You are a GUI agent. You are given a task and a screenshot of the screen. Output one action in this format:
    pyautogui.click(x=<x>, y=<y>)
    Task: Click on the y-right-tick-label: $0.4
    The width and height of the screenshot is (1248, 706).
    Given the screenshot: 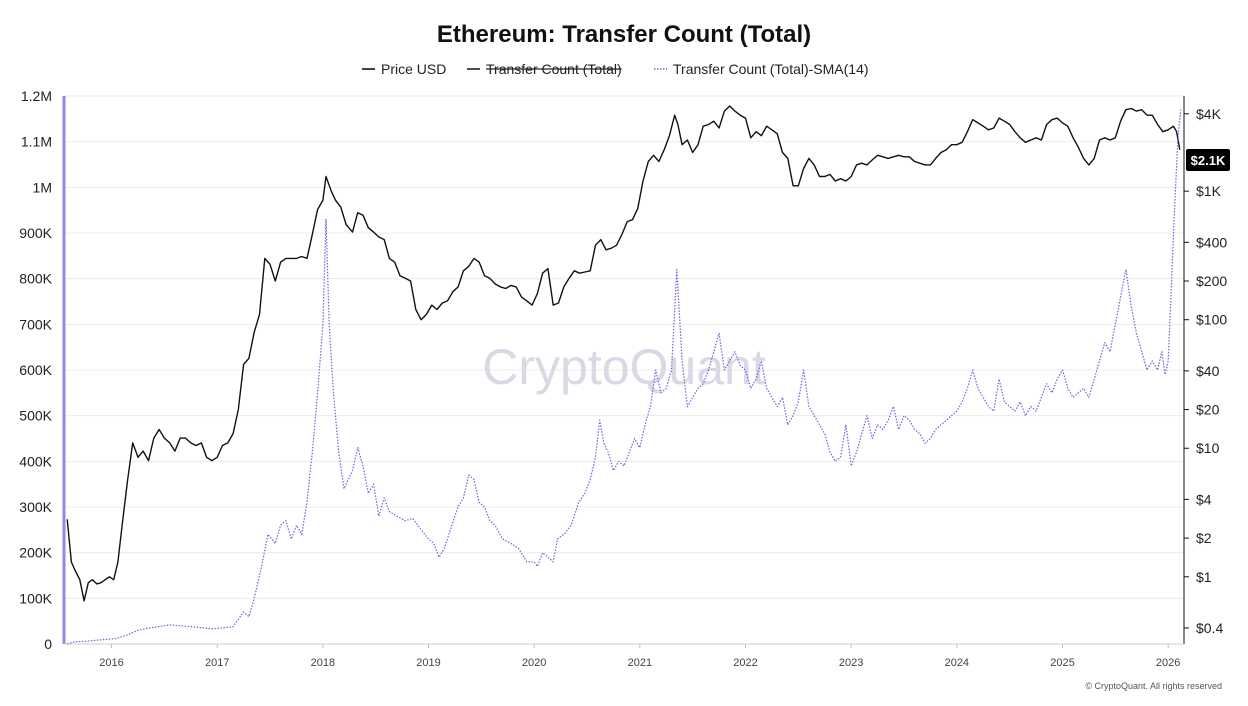 What is the action you would take?
    pyautogui.click(x=1209, y=628)
    